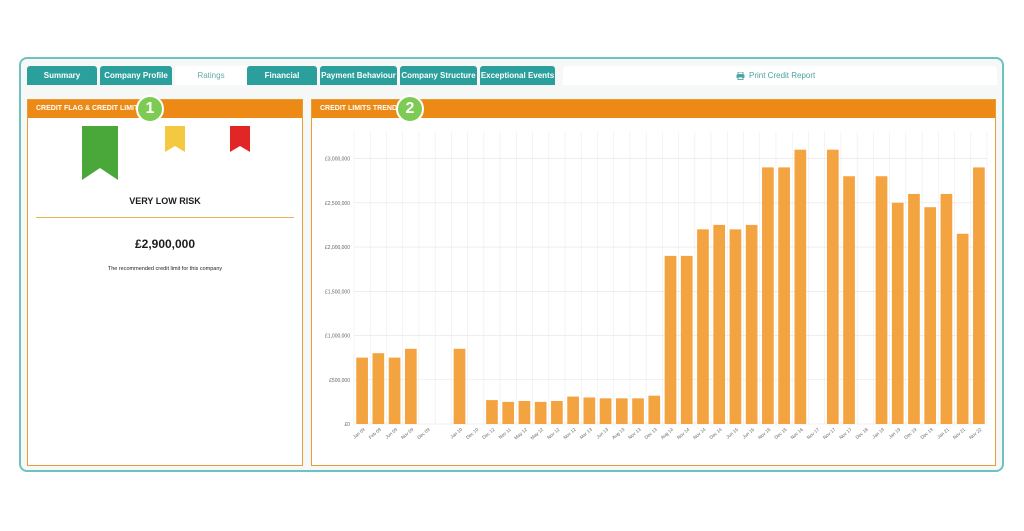  Describe the element at coordinates (423, 433) in the screenshot. I see `x-tick-label: Dec 09` at that location.